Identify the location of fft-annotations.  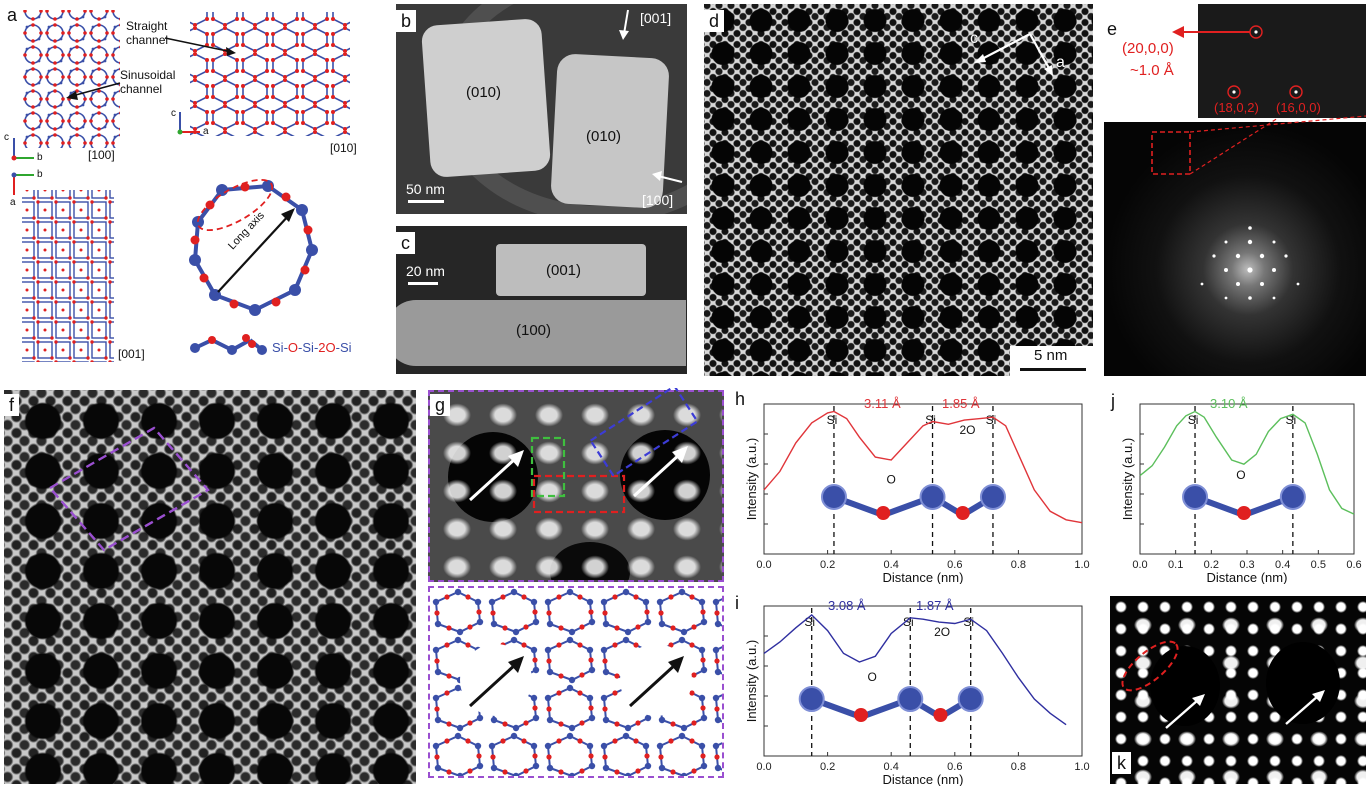
(1258, 162).